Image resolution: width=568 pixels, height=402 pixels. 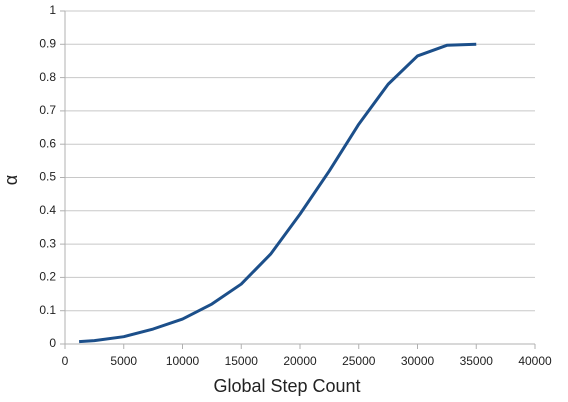 I want to click on x-tick-label: 0, so click(x=65, y=361).